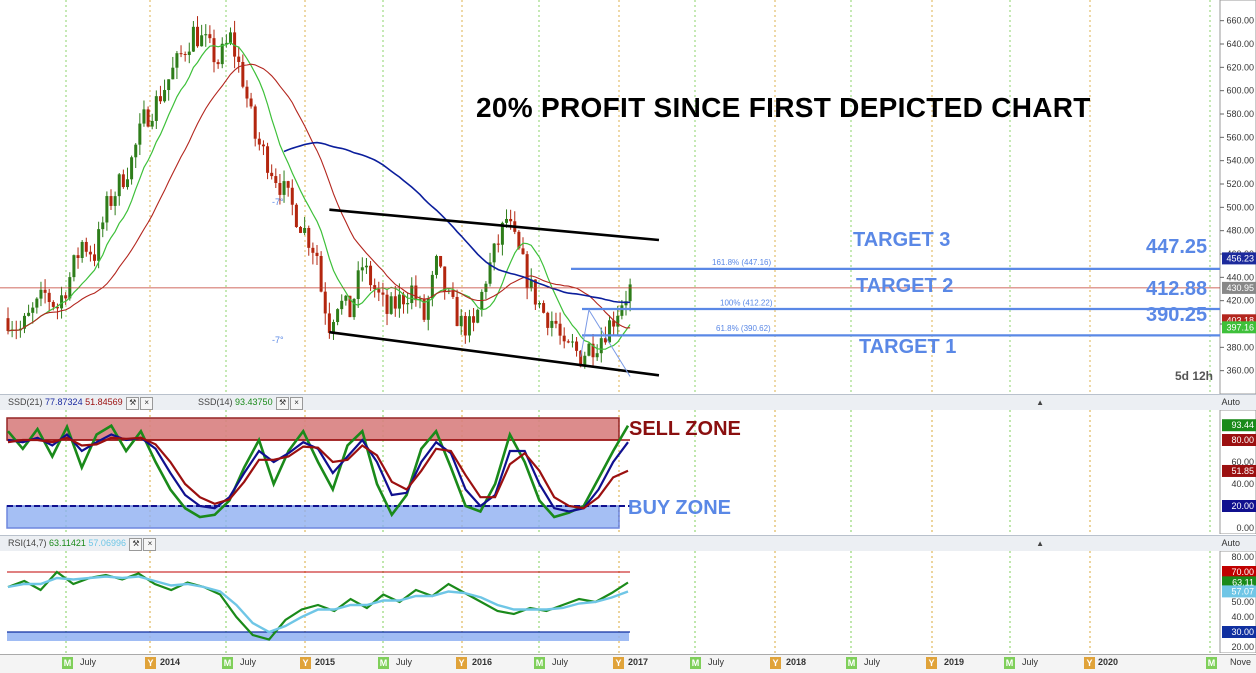  What do you see at coordinates (1240, 67) in the screenshot?
I see `y-tick-label: 620.00` at bounding box center [1240, 67].